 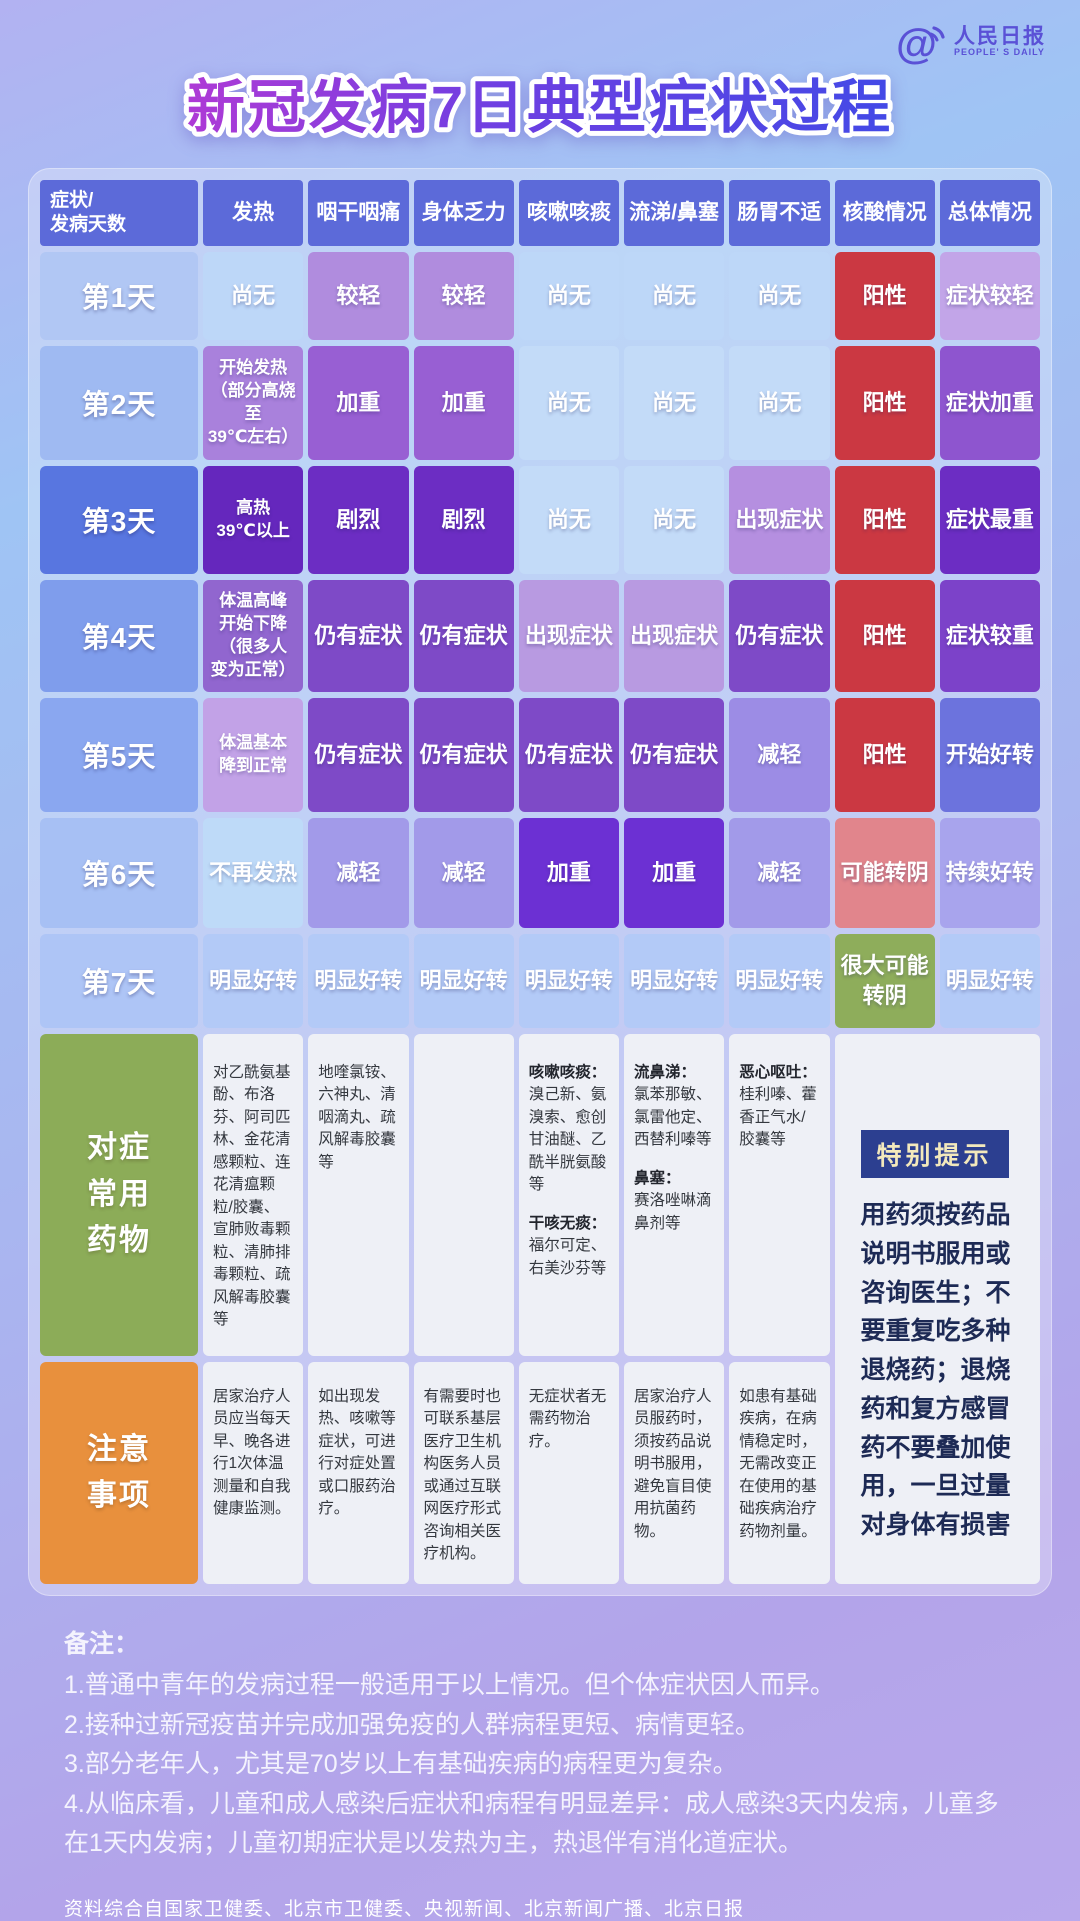 I want to click on cell-day2-col7: 阳性, so click(x=884, y=403).